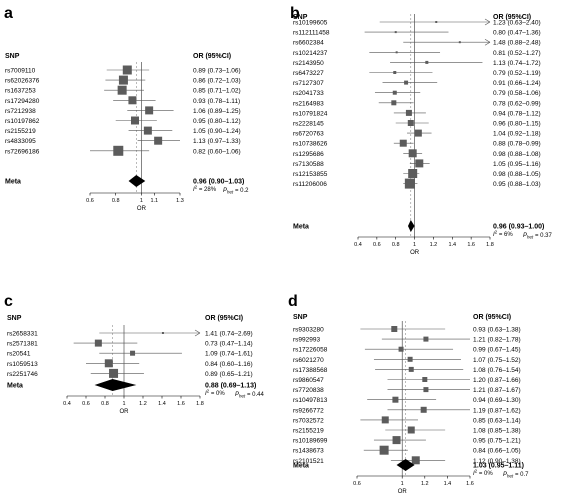 This screenshot has height=498, width=567. What do you see at coordinates (517, 174) in the screenshot?
I see `or-ci-value: 0.98 (0.88–1.05)` at bounding box center [517, 174].